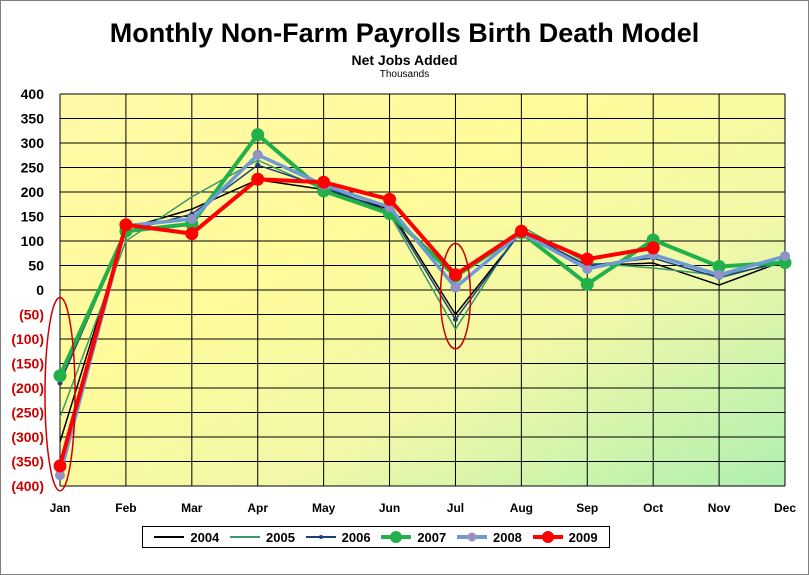  I want to click on y-tick-label: 250, so click(33, 168).